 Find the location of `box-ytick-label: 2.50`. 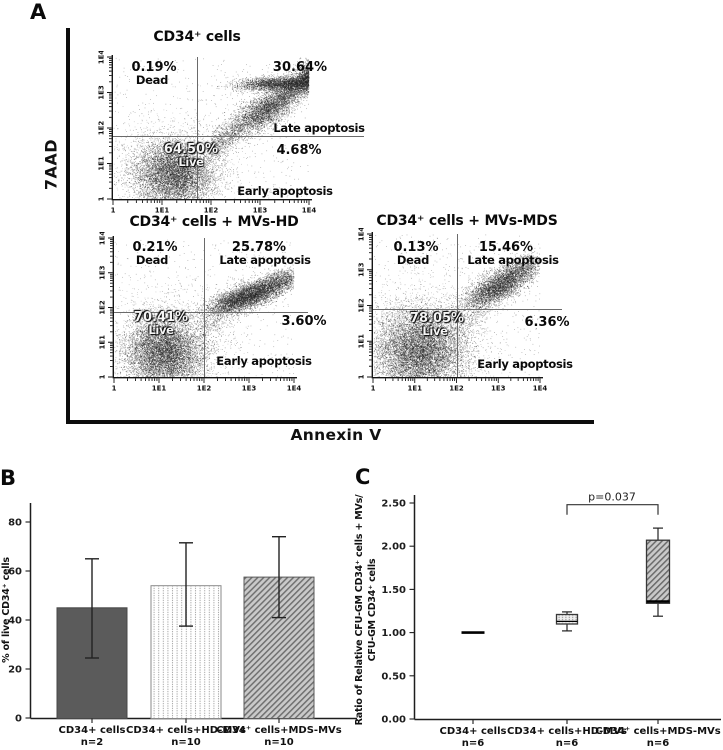

box-ytick-label: 2.50 is located at coordinates (393, 504).